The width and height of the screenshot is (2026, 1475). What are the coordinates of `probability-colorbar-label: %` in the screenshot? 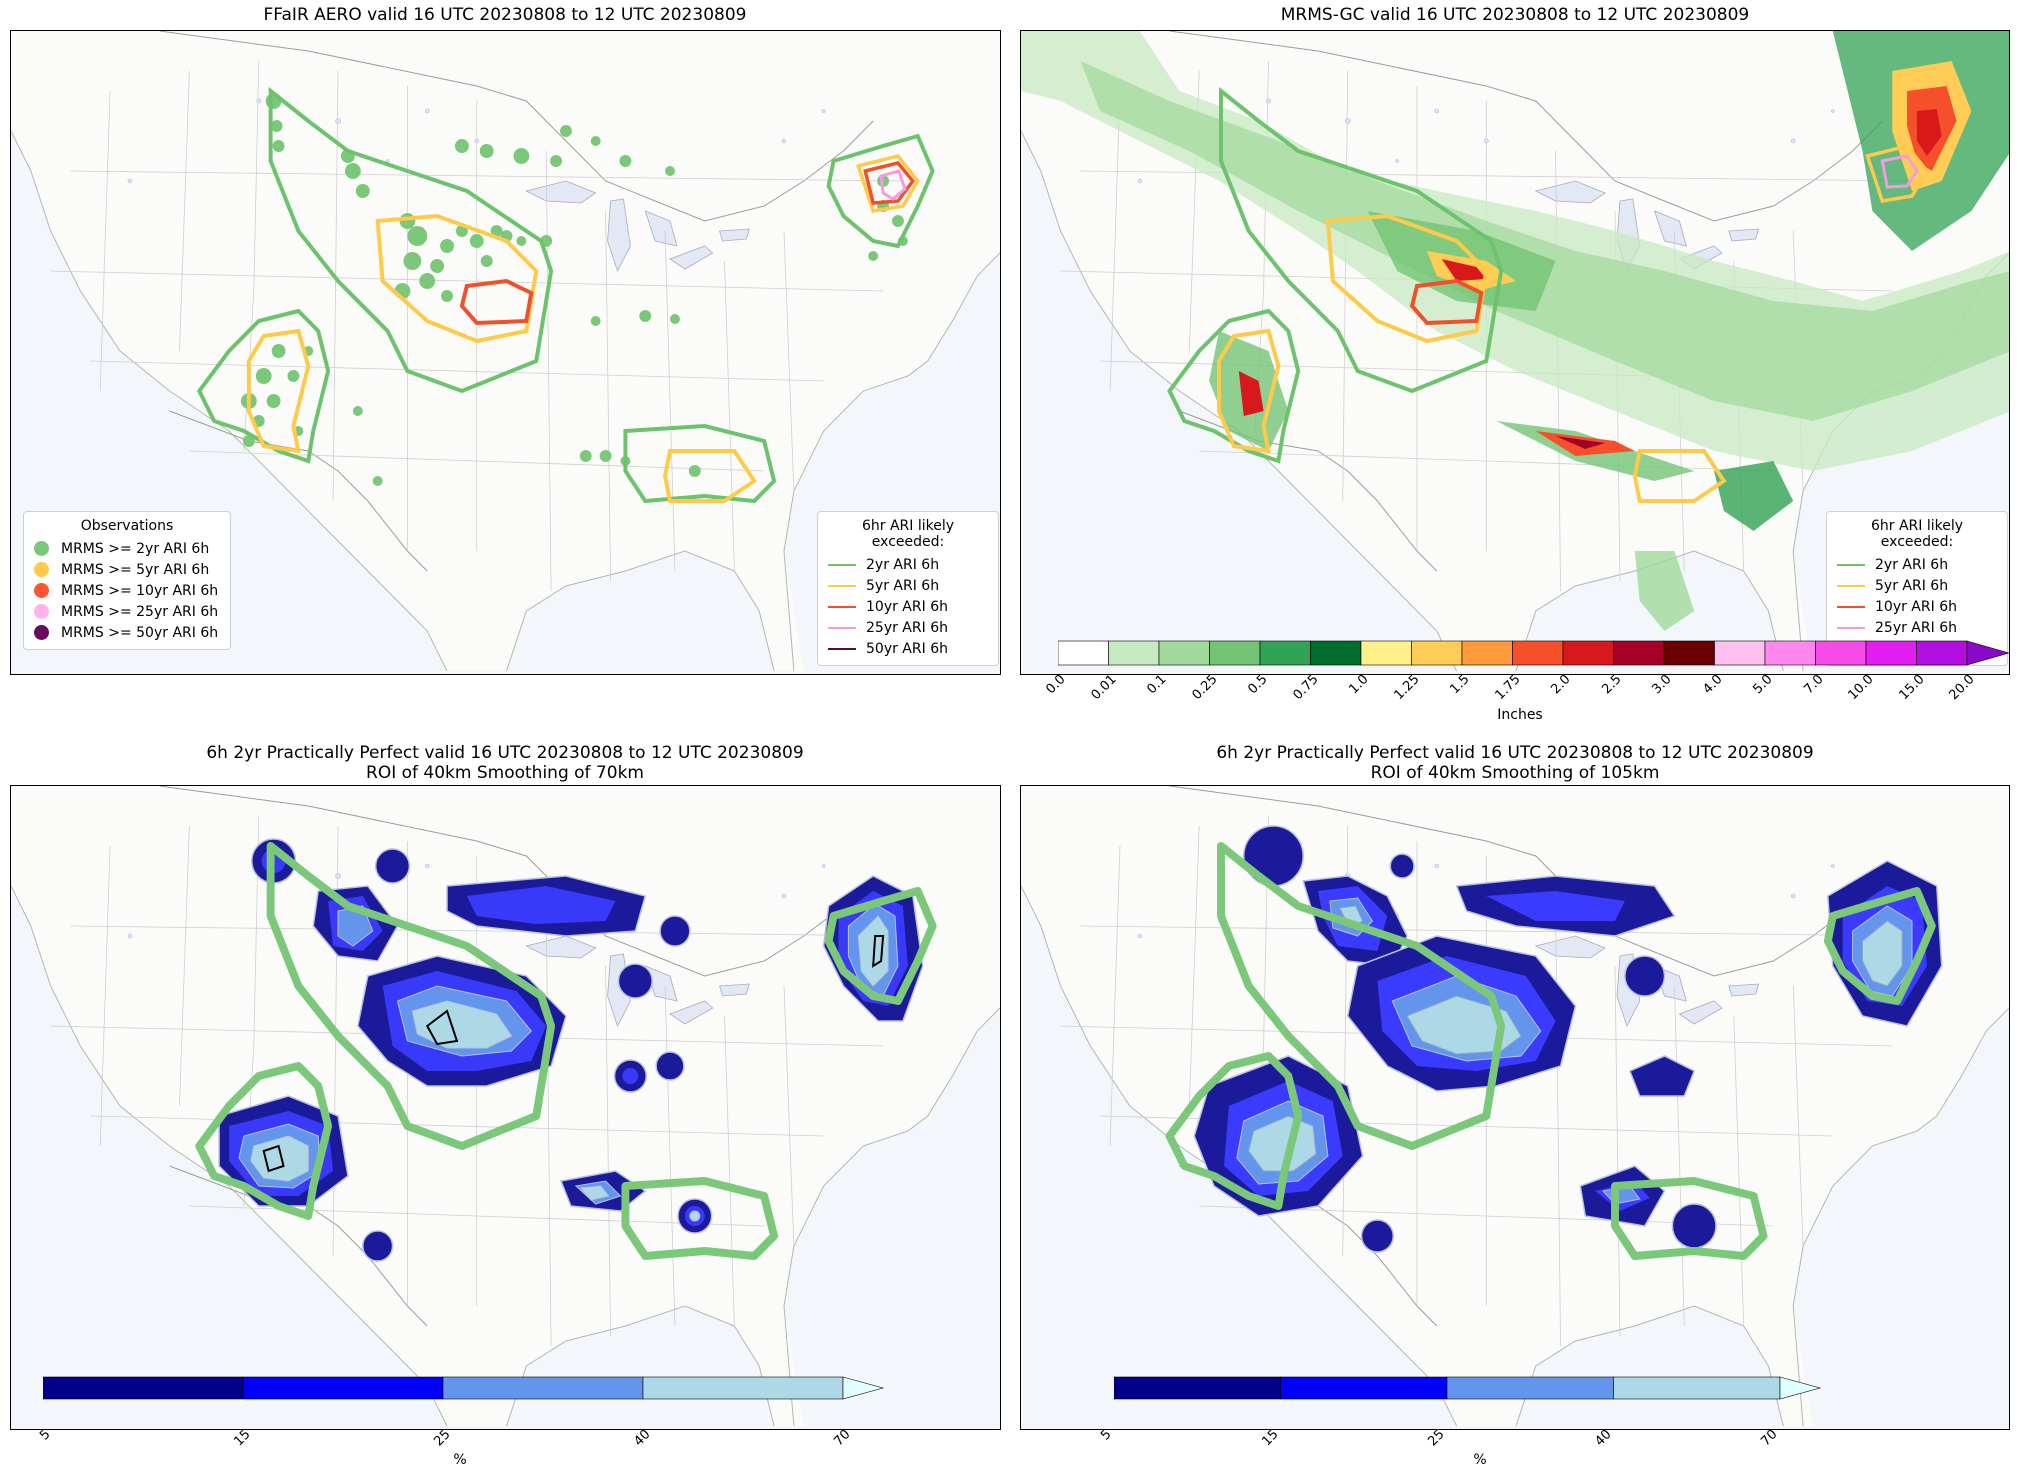 It's located at (1480, 1460).